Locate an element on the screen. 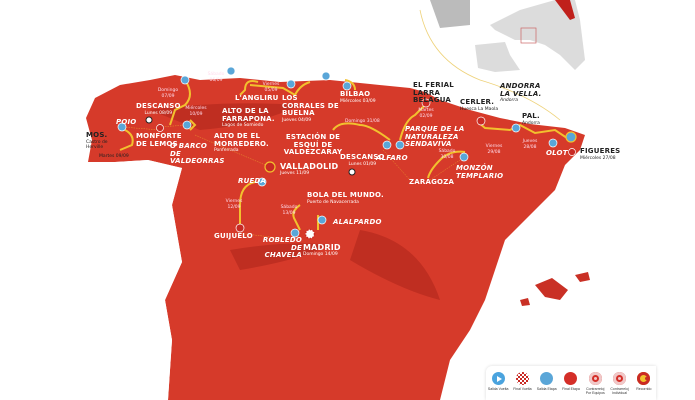 This screenshot has width=695, height=400. legend-label: Contrarreloj Por Equipos is located at coordinates (595, 391).